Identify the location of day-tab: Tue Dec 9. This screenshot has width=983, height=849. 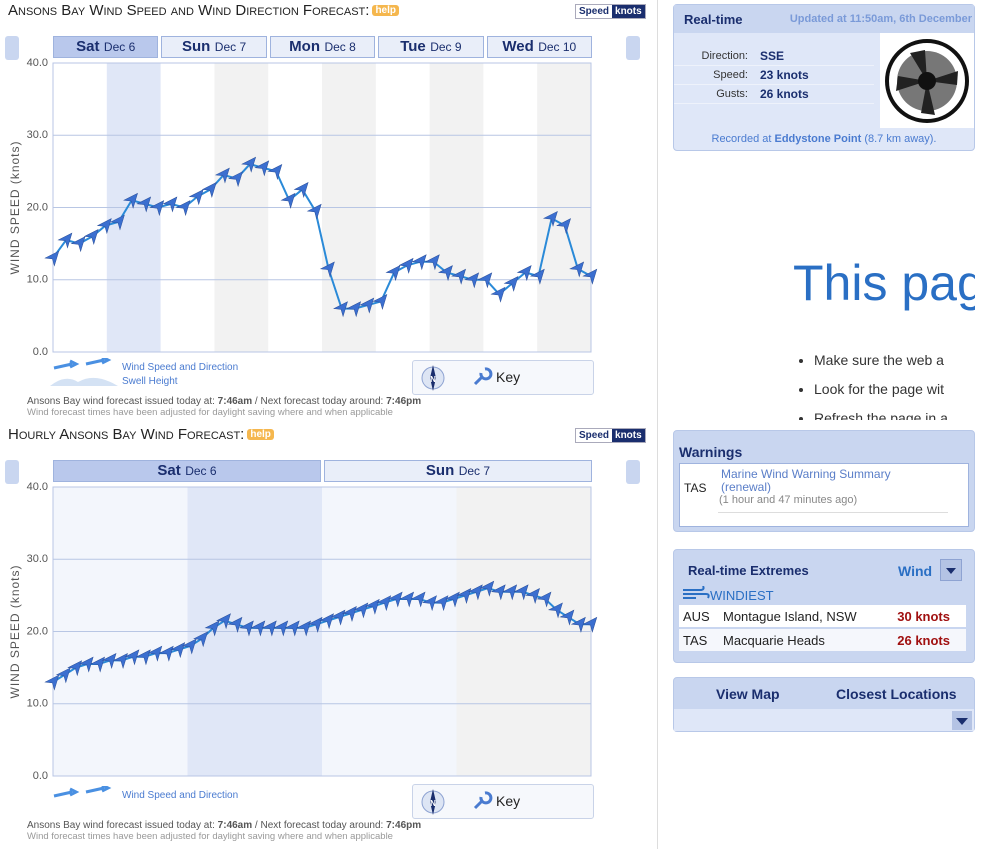
(431, 47).